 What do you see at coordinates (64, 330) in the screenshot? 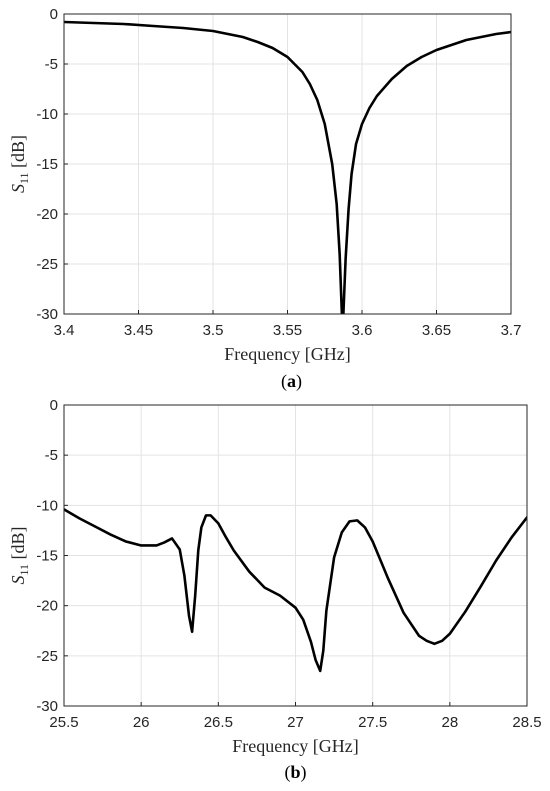
I see `x-tick-label: 3.4` at bounding box center [64, 330].